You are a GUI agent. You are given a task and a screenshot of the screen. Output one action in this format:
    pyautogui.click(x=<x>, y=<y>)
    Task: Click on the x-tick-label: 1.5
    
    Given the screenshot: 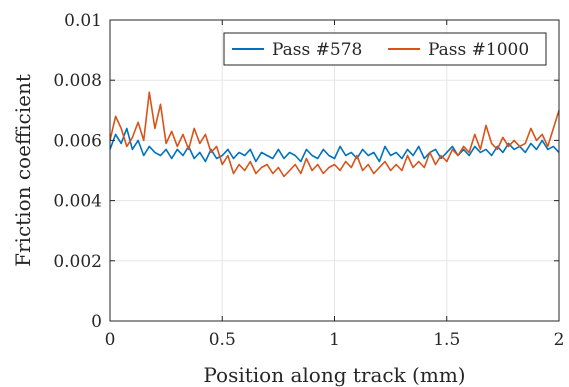 What is the action you would take?
    pyautogui.click(x=446, y=340)
    